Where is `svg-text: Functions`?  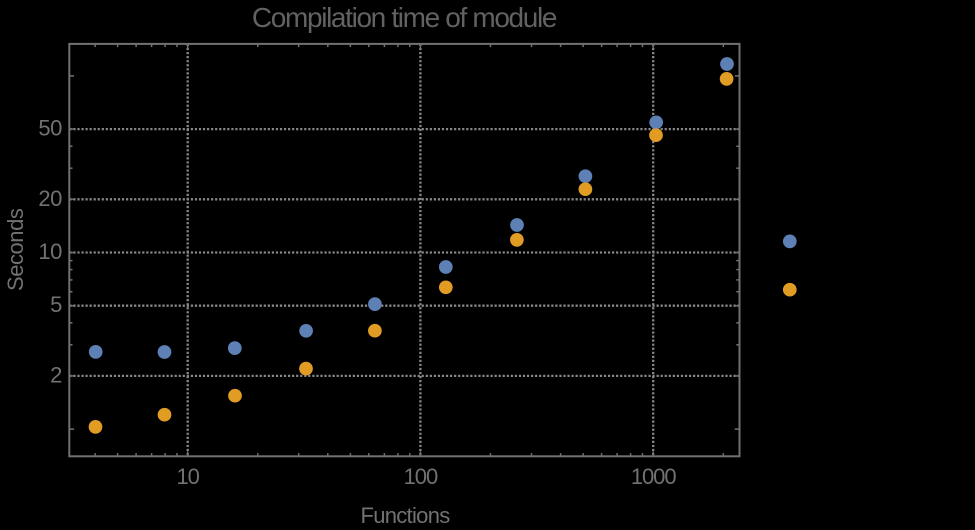
svg-text: Functions is located at coordinates (405, 514).